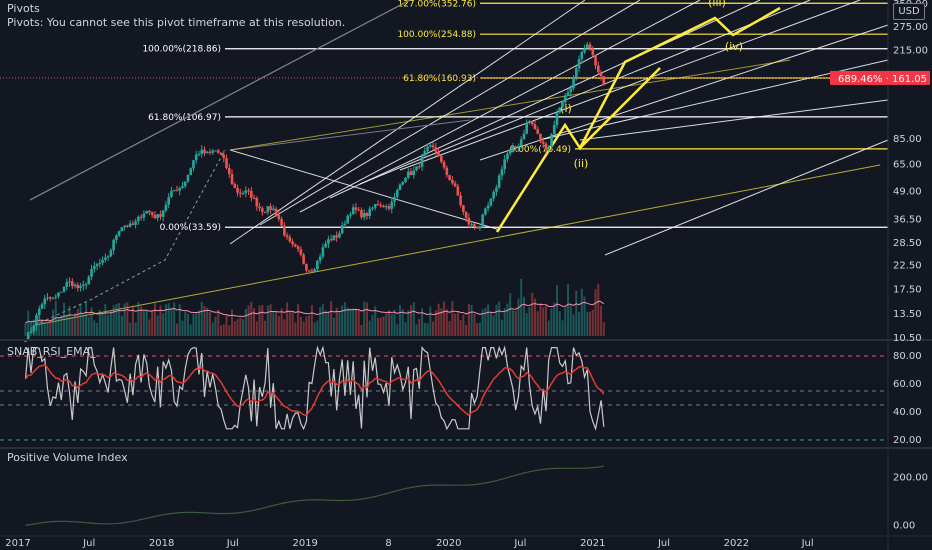 The width and height of the screenshot is (932, 550). What do you see at coordinates (232, 543) in the screenshot?
I see `time-axis-tick-label: Jul` at bounding box center [232, 543].